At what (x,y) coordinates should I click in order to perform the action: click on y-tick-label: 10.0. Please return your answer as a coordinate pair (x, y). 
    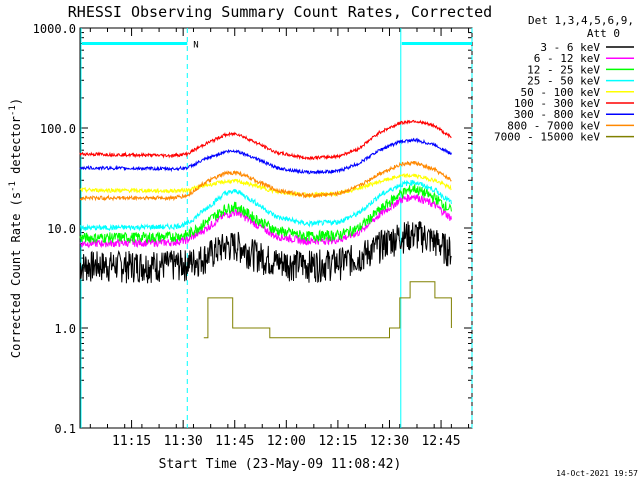
    Looking at the image, I should click on (61, 229).